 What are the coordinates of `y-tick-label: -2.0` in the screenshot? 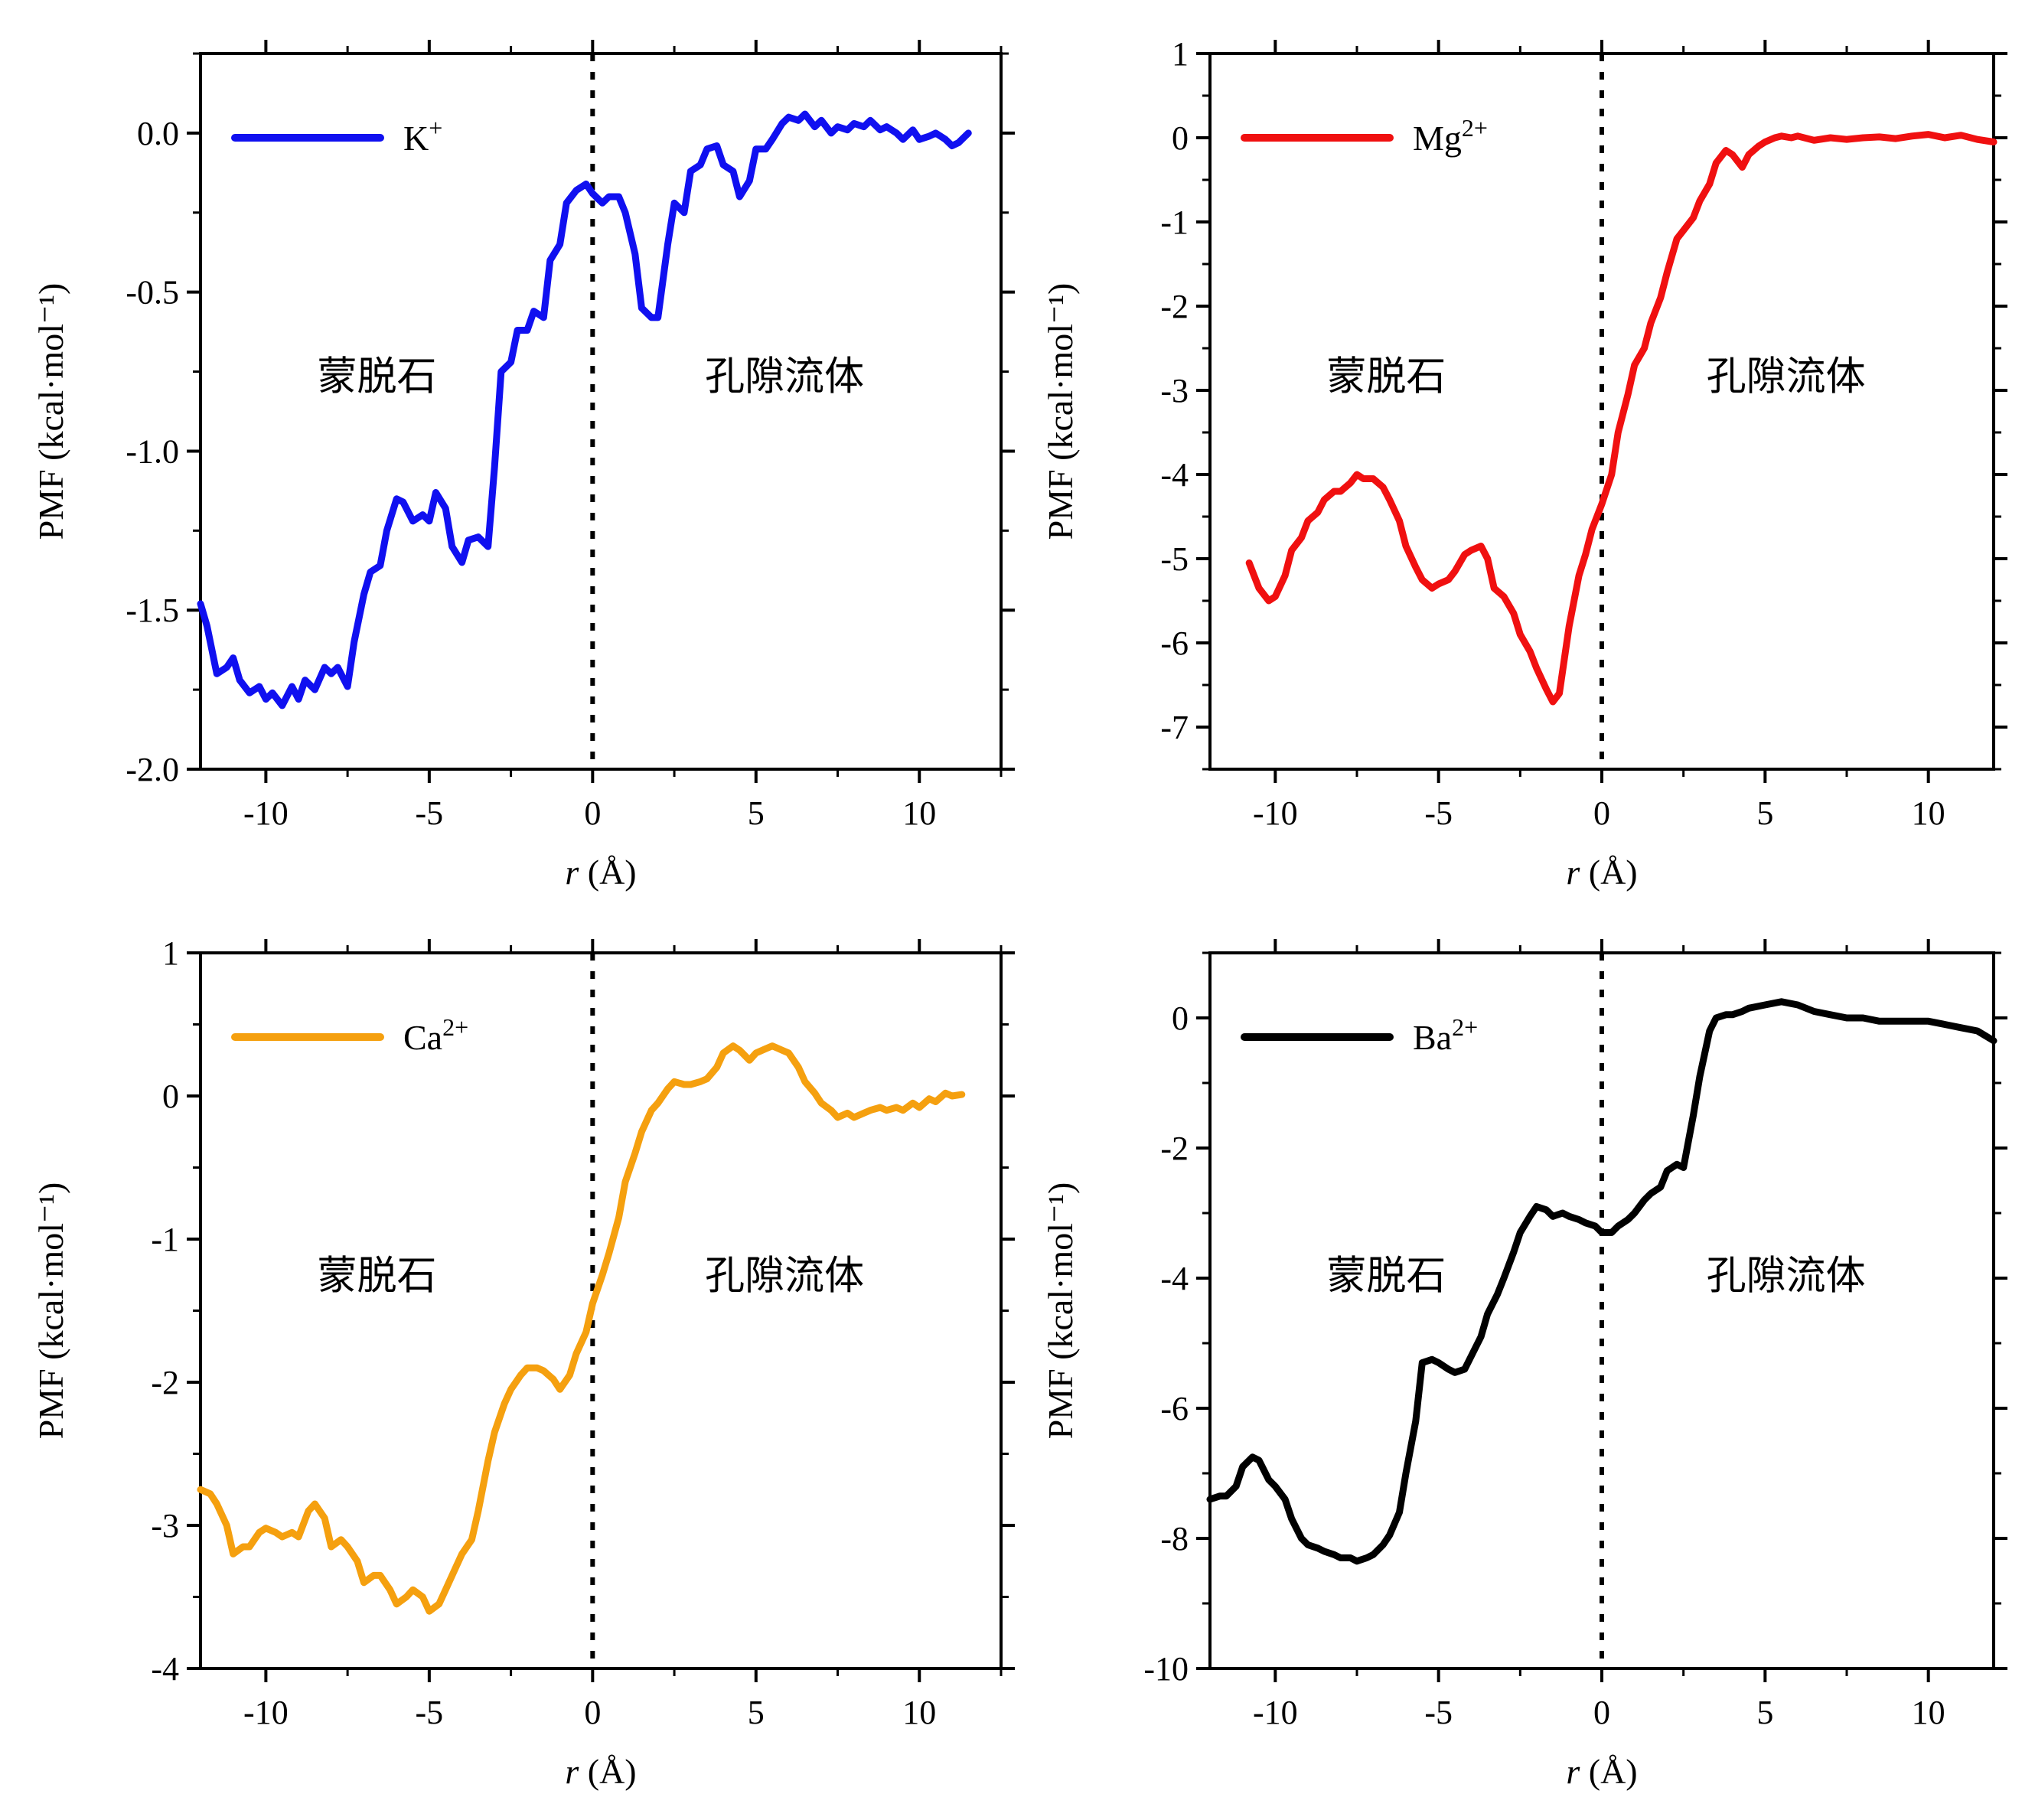 It's located at (152, 769).